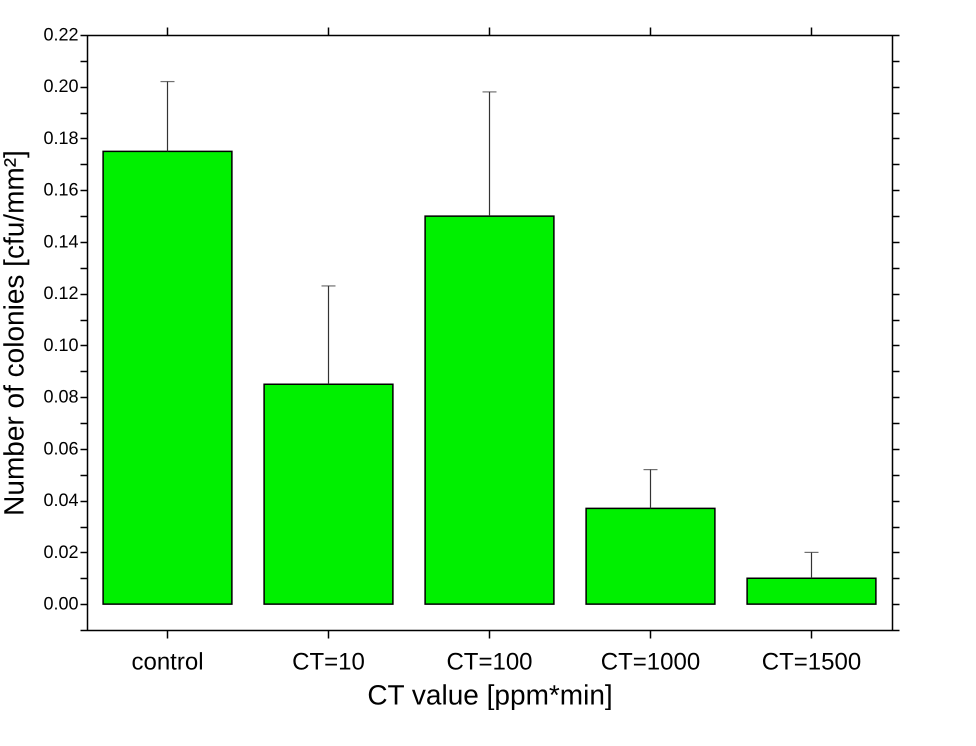 The height and width of the screenshot is (746, 976). What do you see at coordinates (60, 552) in the screenshot?
I see `y-tick-label: 0.02` at bounding box center [60, 552].